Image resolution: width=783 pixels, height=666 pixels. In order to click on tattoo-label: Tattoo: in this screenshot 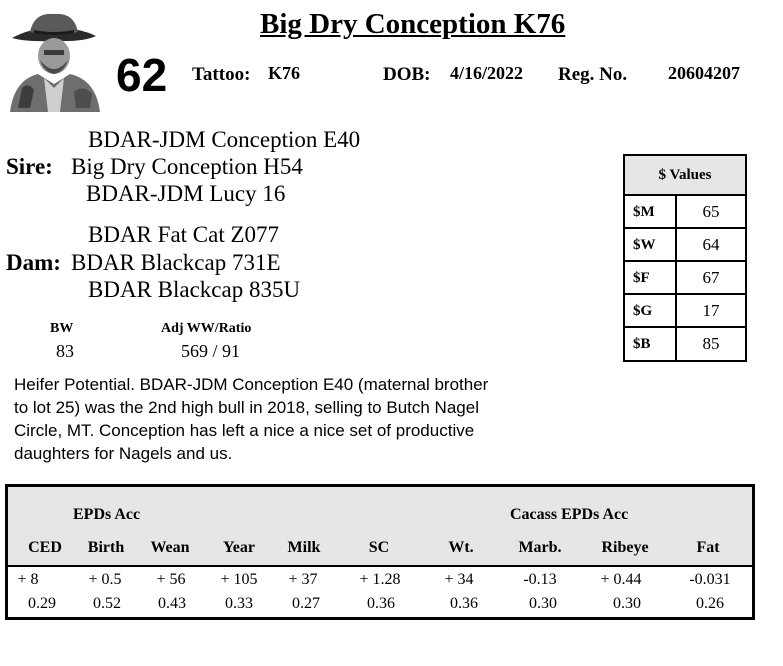, I will do `click(221, 74)`.